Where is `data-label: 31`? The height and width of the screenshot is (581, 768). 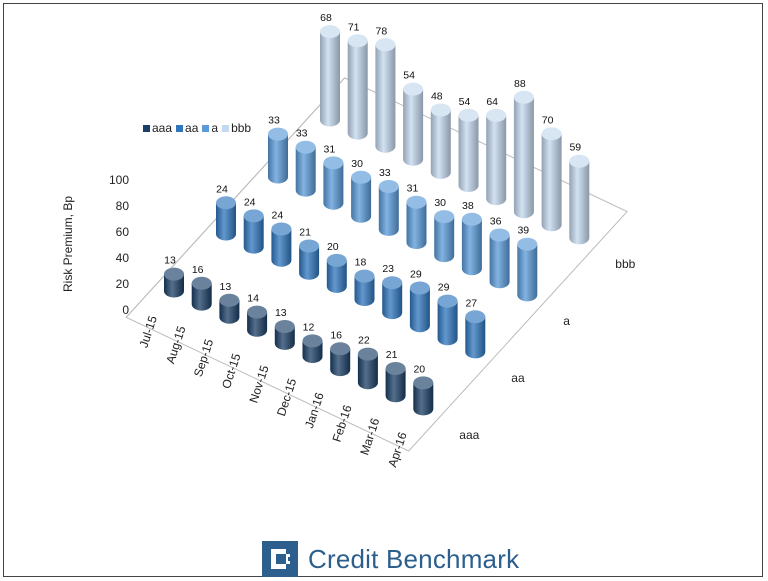
data-label: 31 is located at coordinates (330, 149).